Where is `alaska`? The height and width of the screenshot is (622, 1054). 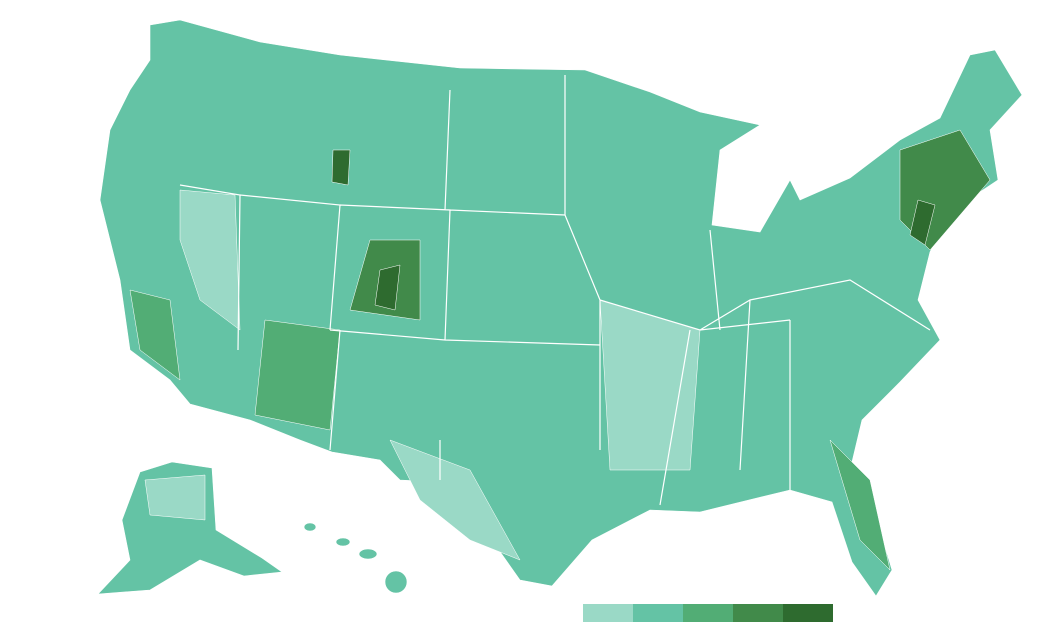 alaska is located at coordinates (190, 528).